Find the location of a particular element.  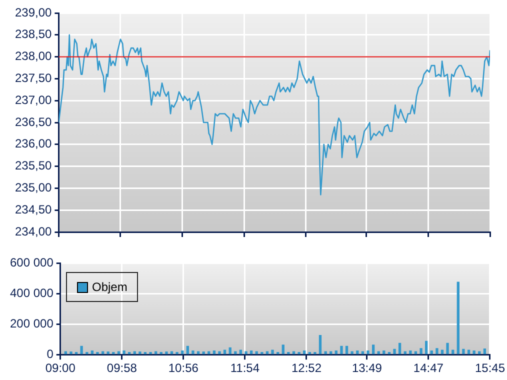

x-tick-label: 12:52 is located at coordinates (306, 368).